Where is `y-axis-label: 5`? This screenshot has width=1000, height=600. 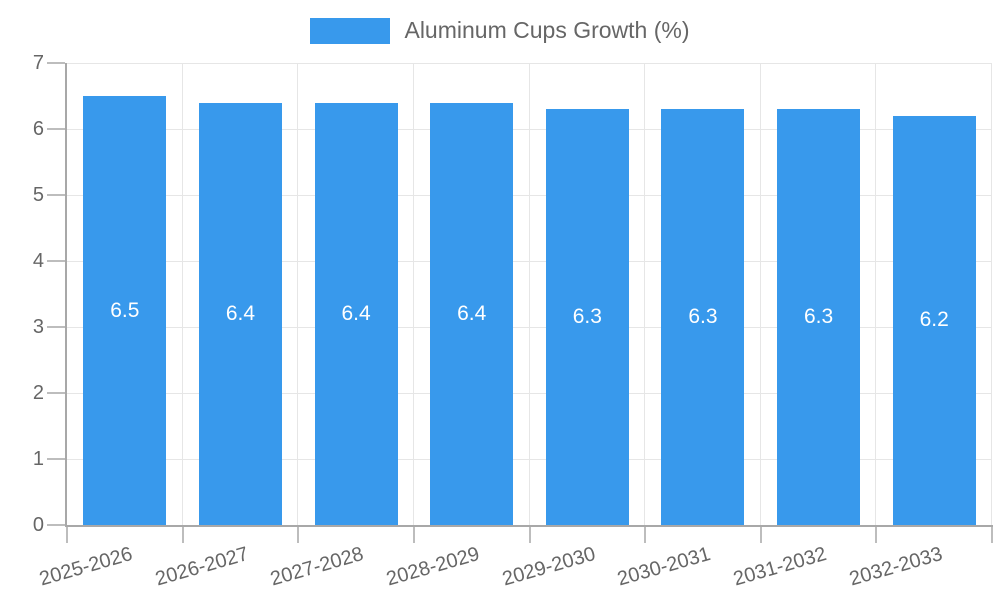 y-axis-label: 5 is located at coordinates (38, 195).